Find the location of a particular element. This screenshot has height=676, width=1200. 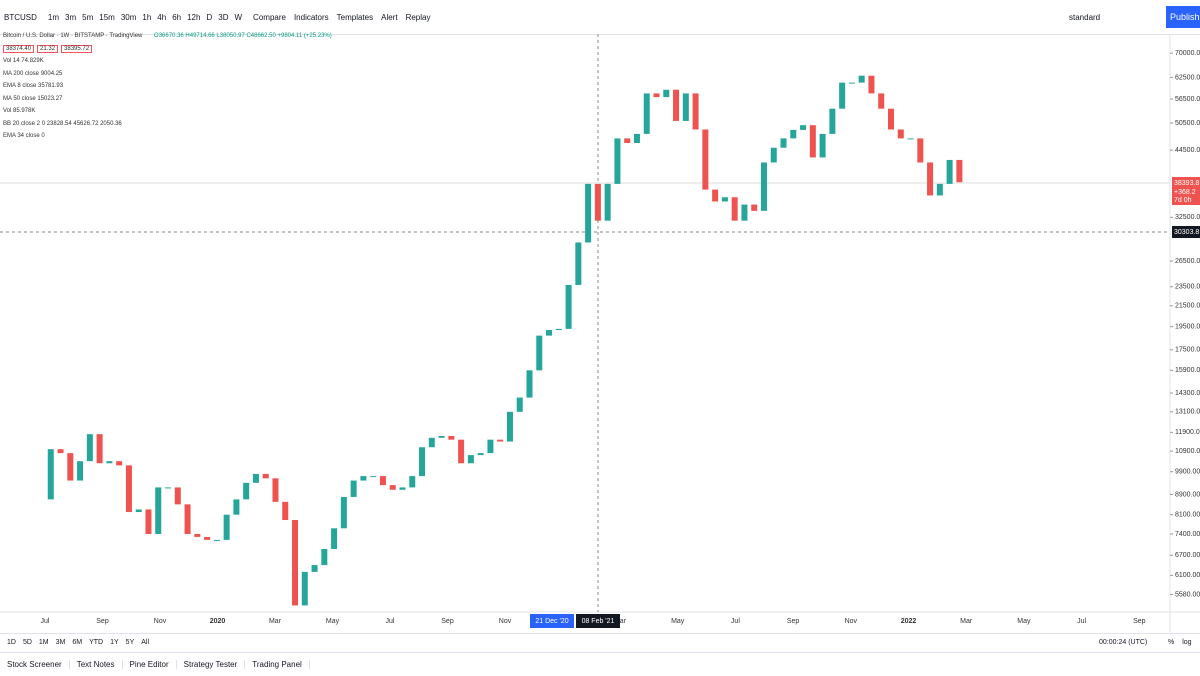

indicator-row: MA 50 close 15023.27 is located at coordinates (167, 99).